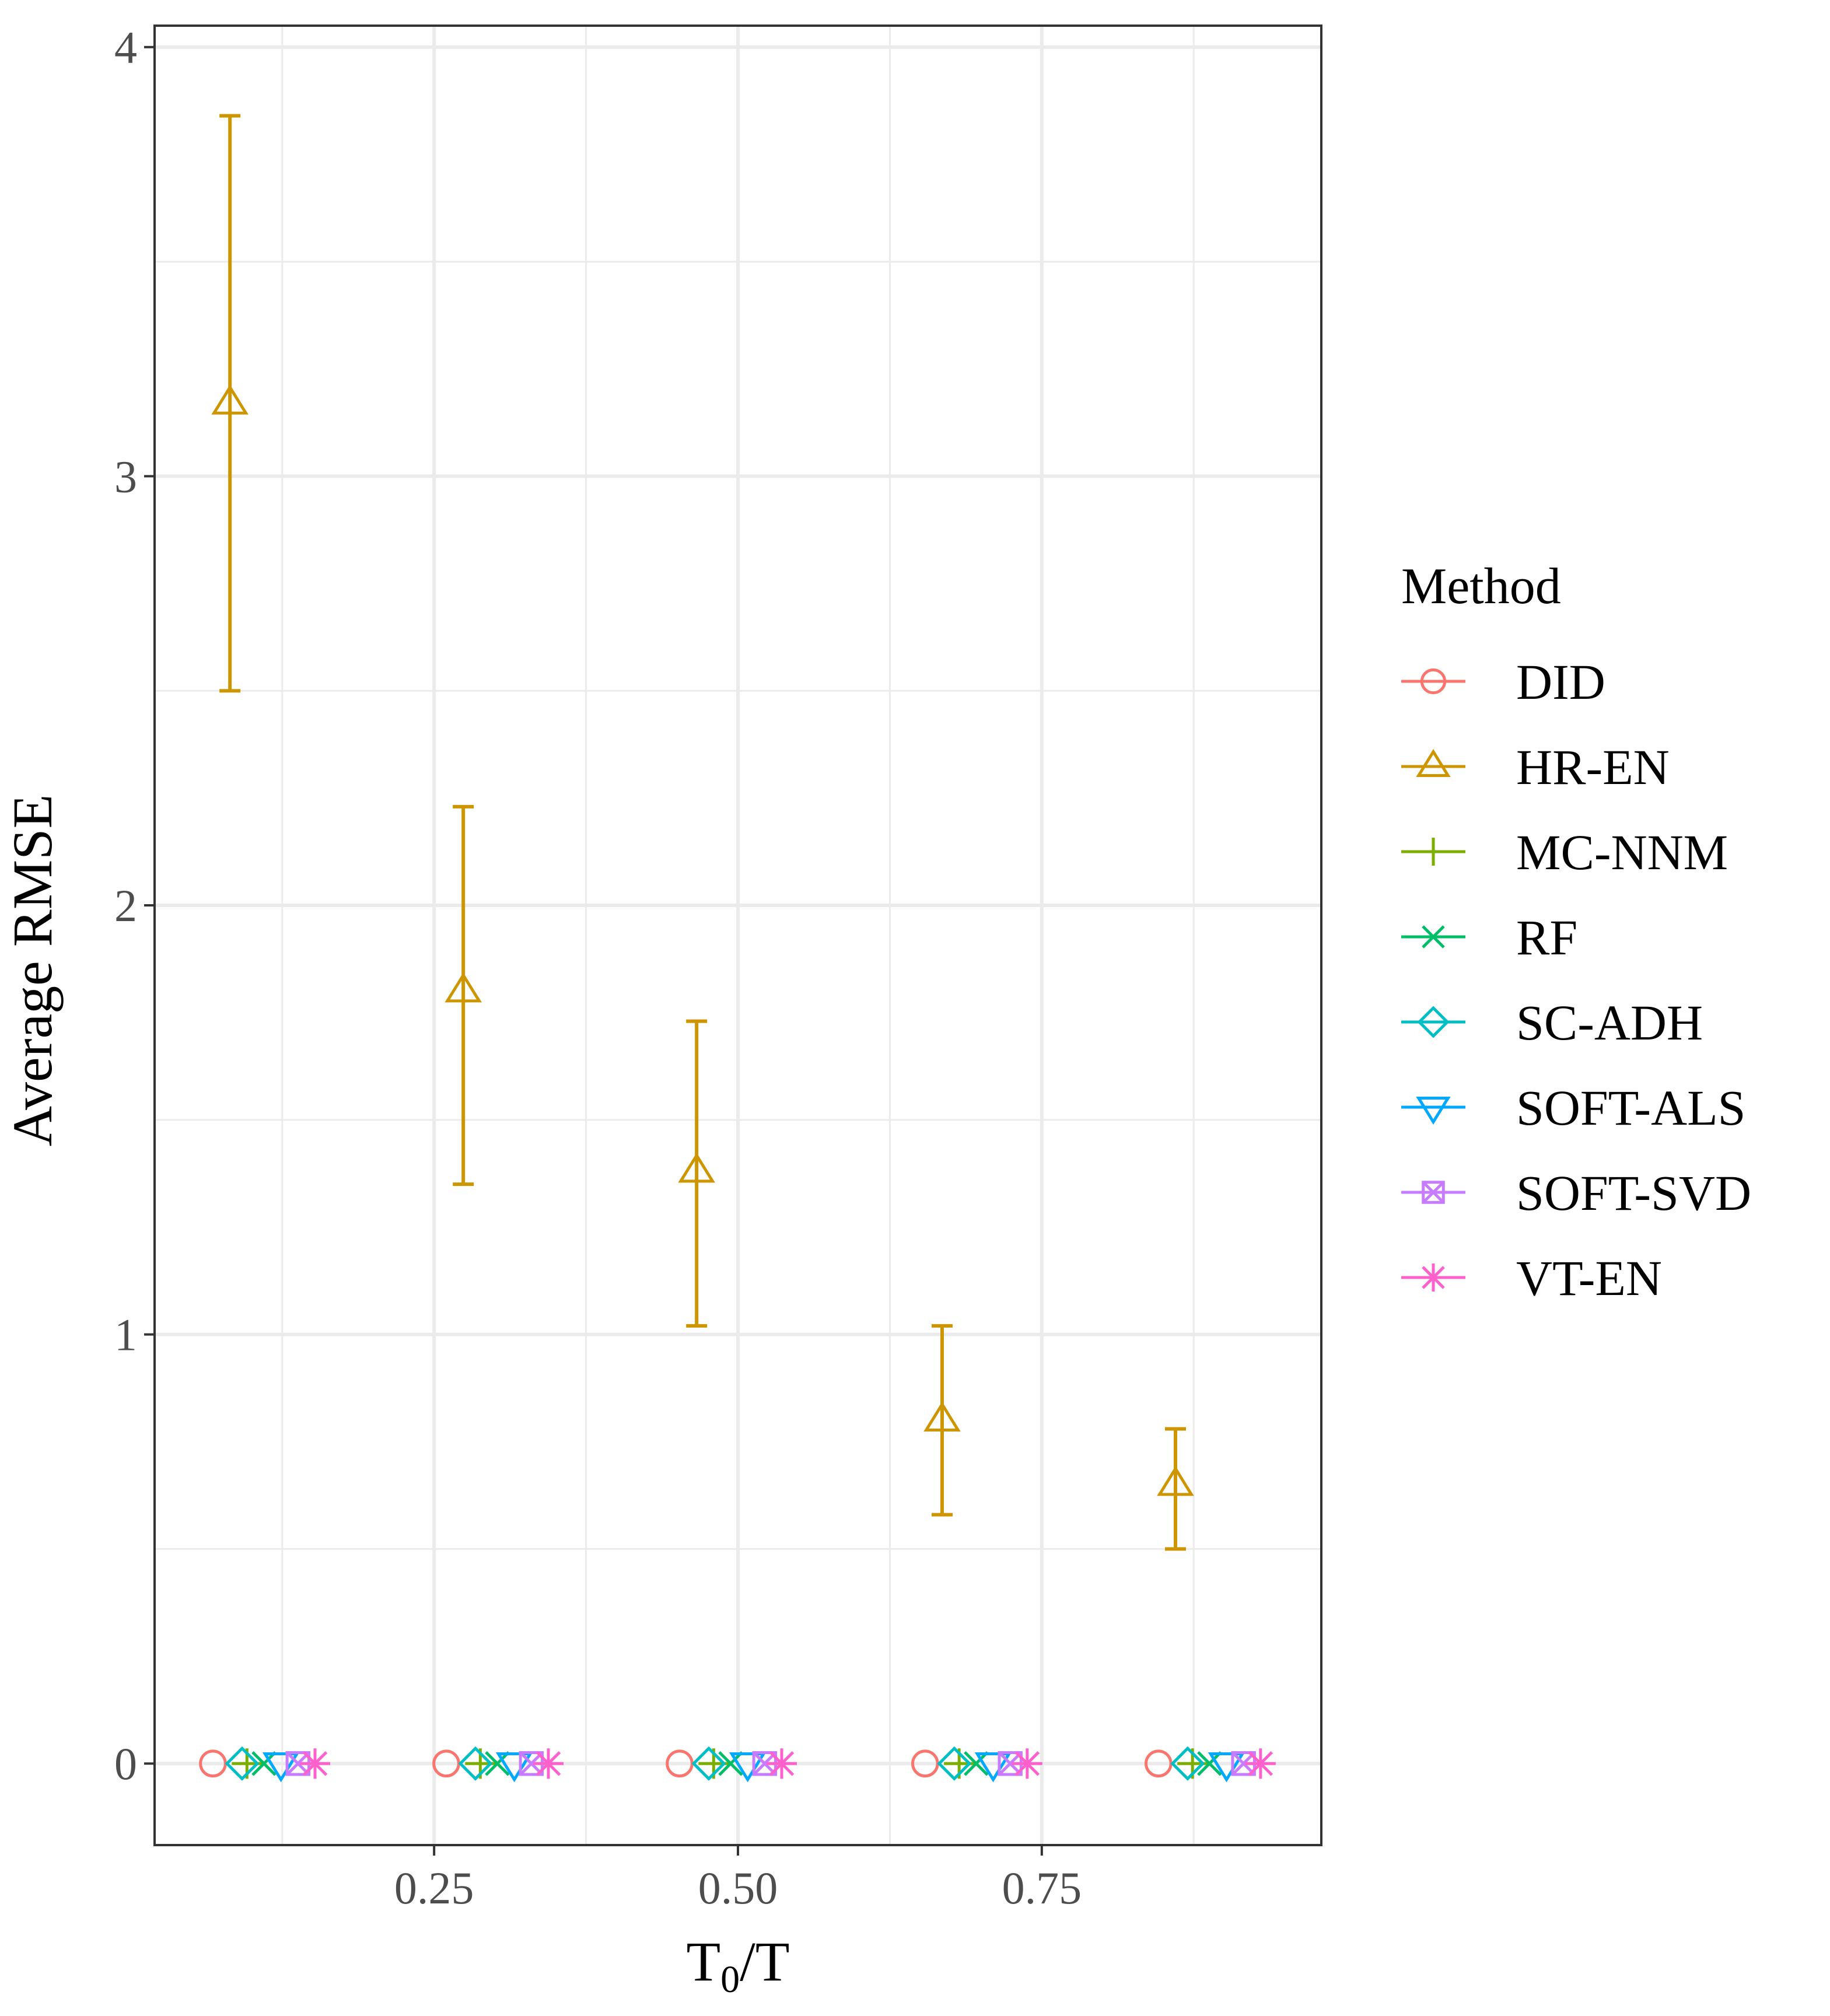 This screenshot has width=1830, height=2016. What do you see at coordinates (1593, 767) in the screenshot?
I see `legend-label: HR-EN` at bounding box center [1593, 767].